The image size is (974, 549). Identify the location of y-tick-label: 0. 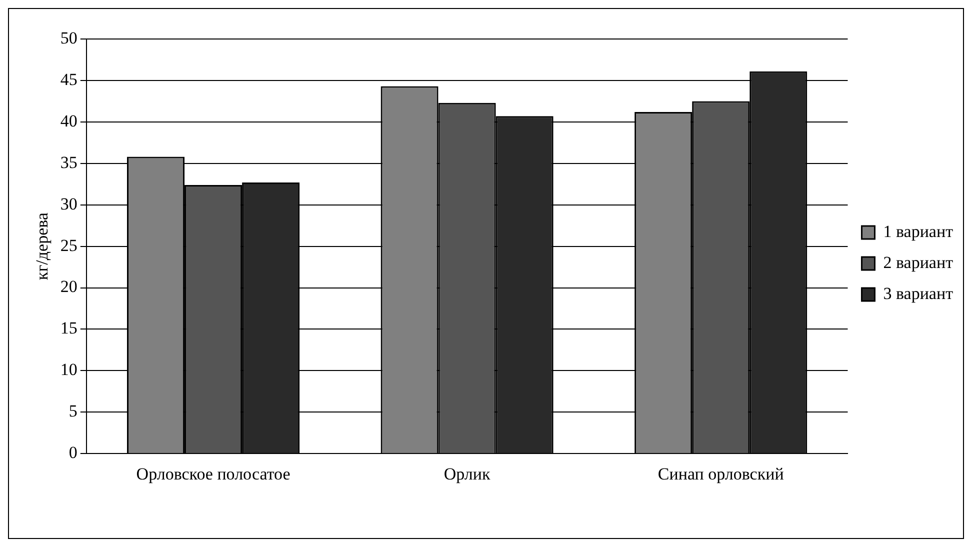
(73, 452).